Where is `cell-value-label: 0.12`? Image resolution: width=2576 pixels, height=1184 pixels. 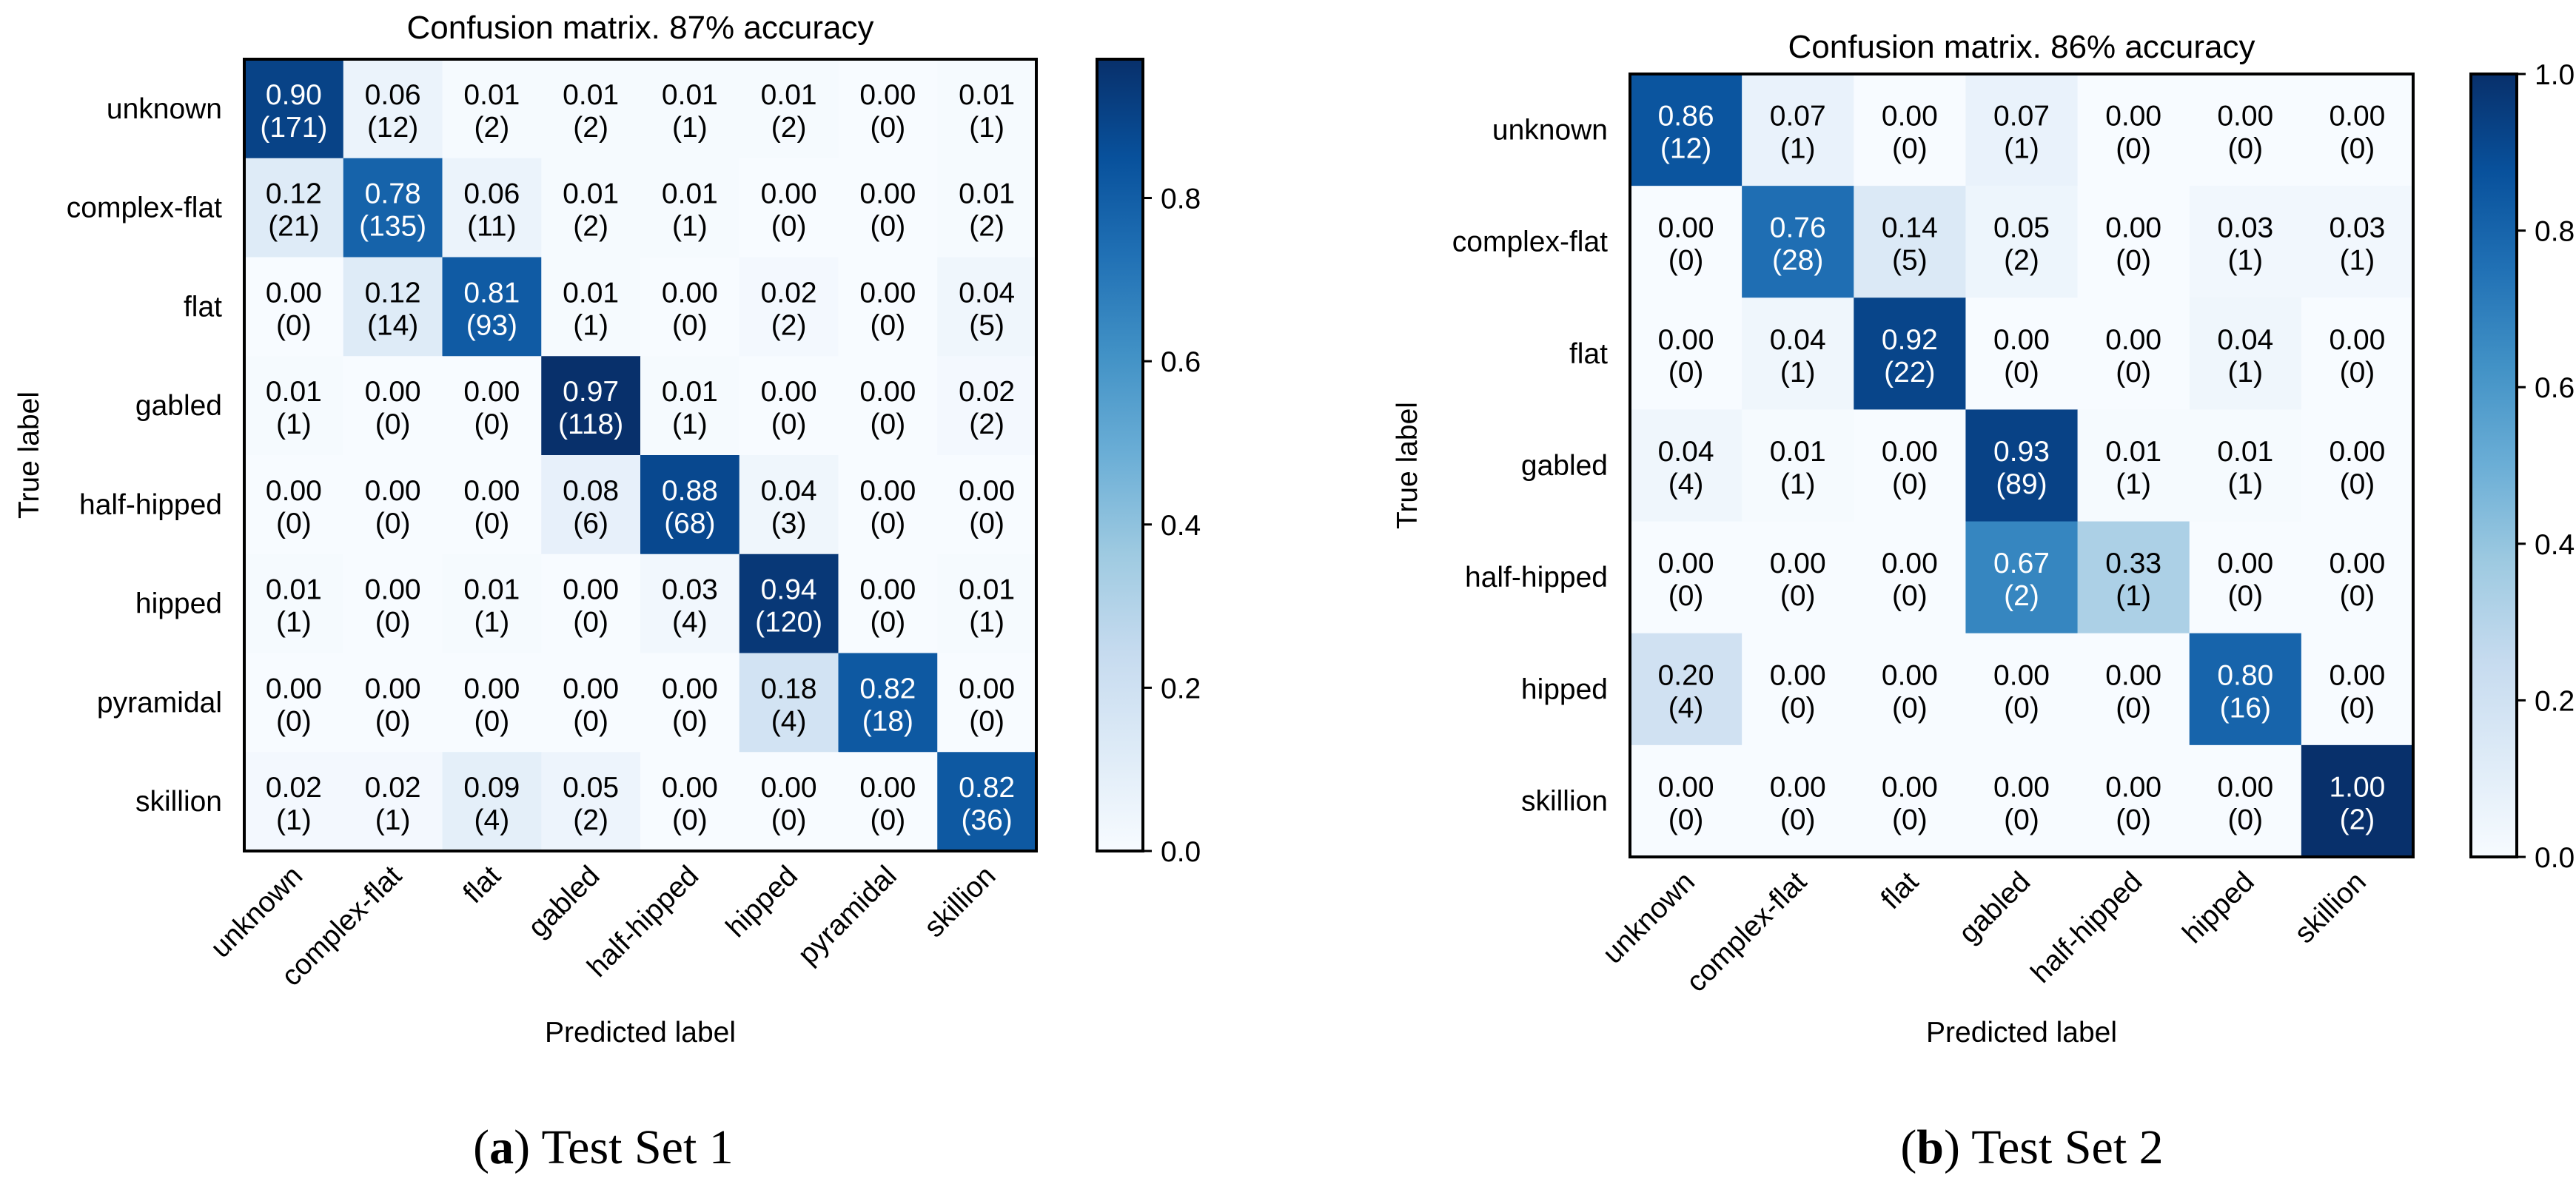
cell-value-label: 0.12 is located at coordinates (393, 293).